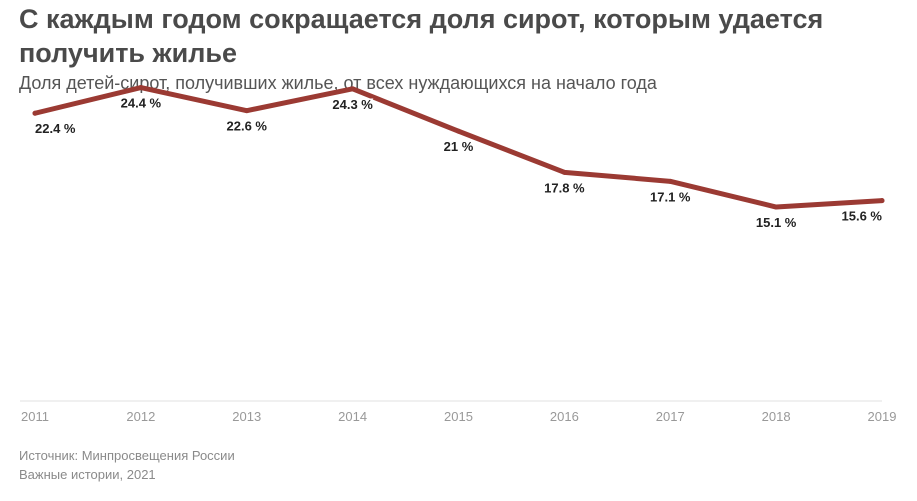 This screenshot has height=501, width=917. What do you see at coordinates (352, 416) in the screenshot?
I see `x-tick-label: 2014` at bounding box center [352, 416].